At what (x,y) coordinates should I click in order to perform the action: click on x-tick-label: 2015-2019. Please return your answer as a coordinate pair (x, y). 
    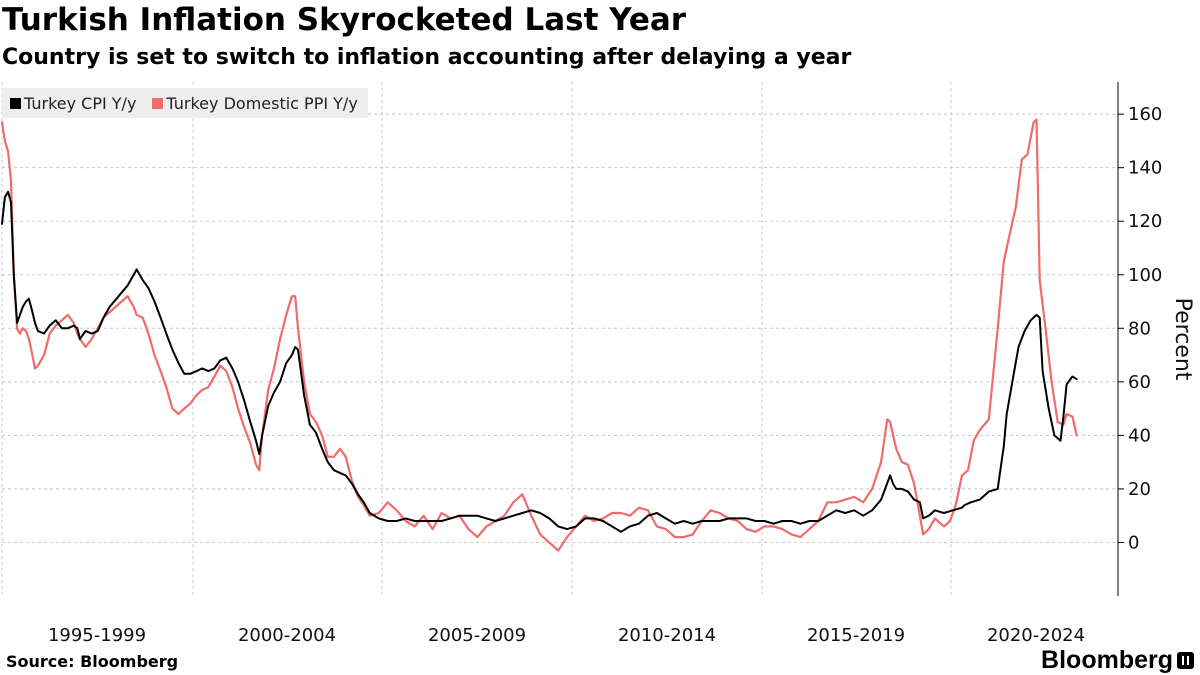
    Looking at the image, I should click on (856, 635).